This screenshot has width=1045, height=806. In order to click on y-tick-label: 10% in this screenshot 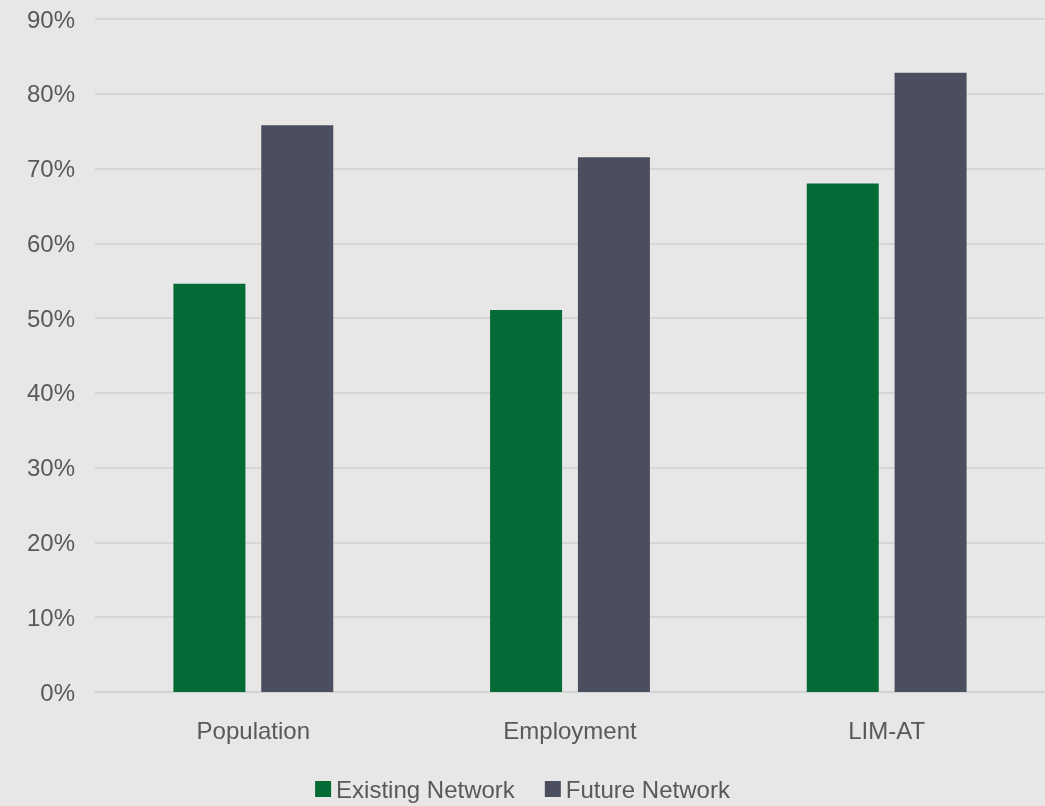, I will do `click(50, 617)`.